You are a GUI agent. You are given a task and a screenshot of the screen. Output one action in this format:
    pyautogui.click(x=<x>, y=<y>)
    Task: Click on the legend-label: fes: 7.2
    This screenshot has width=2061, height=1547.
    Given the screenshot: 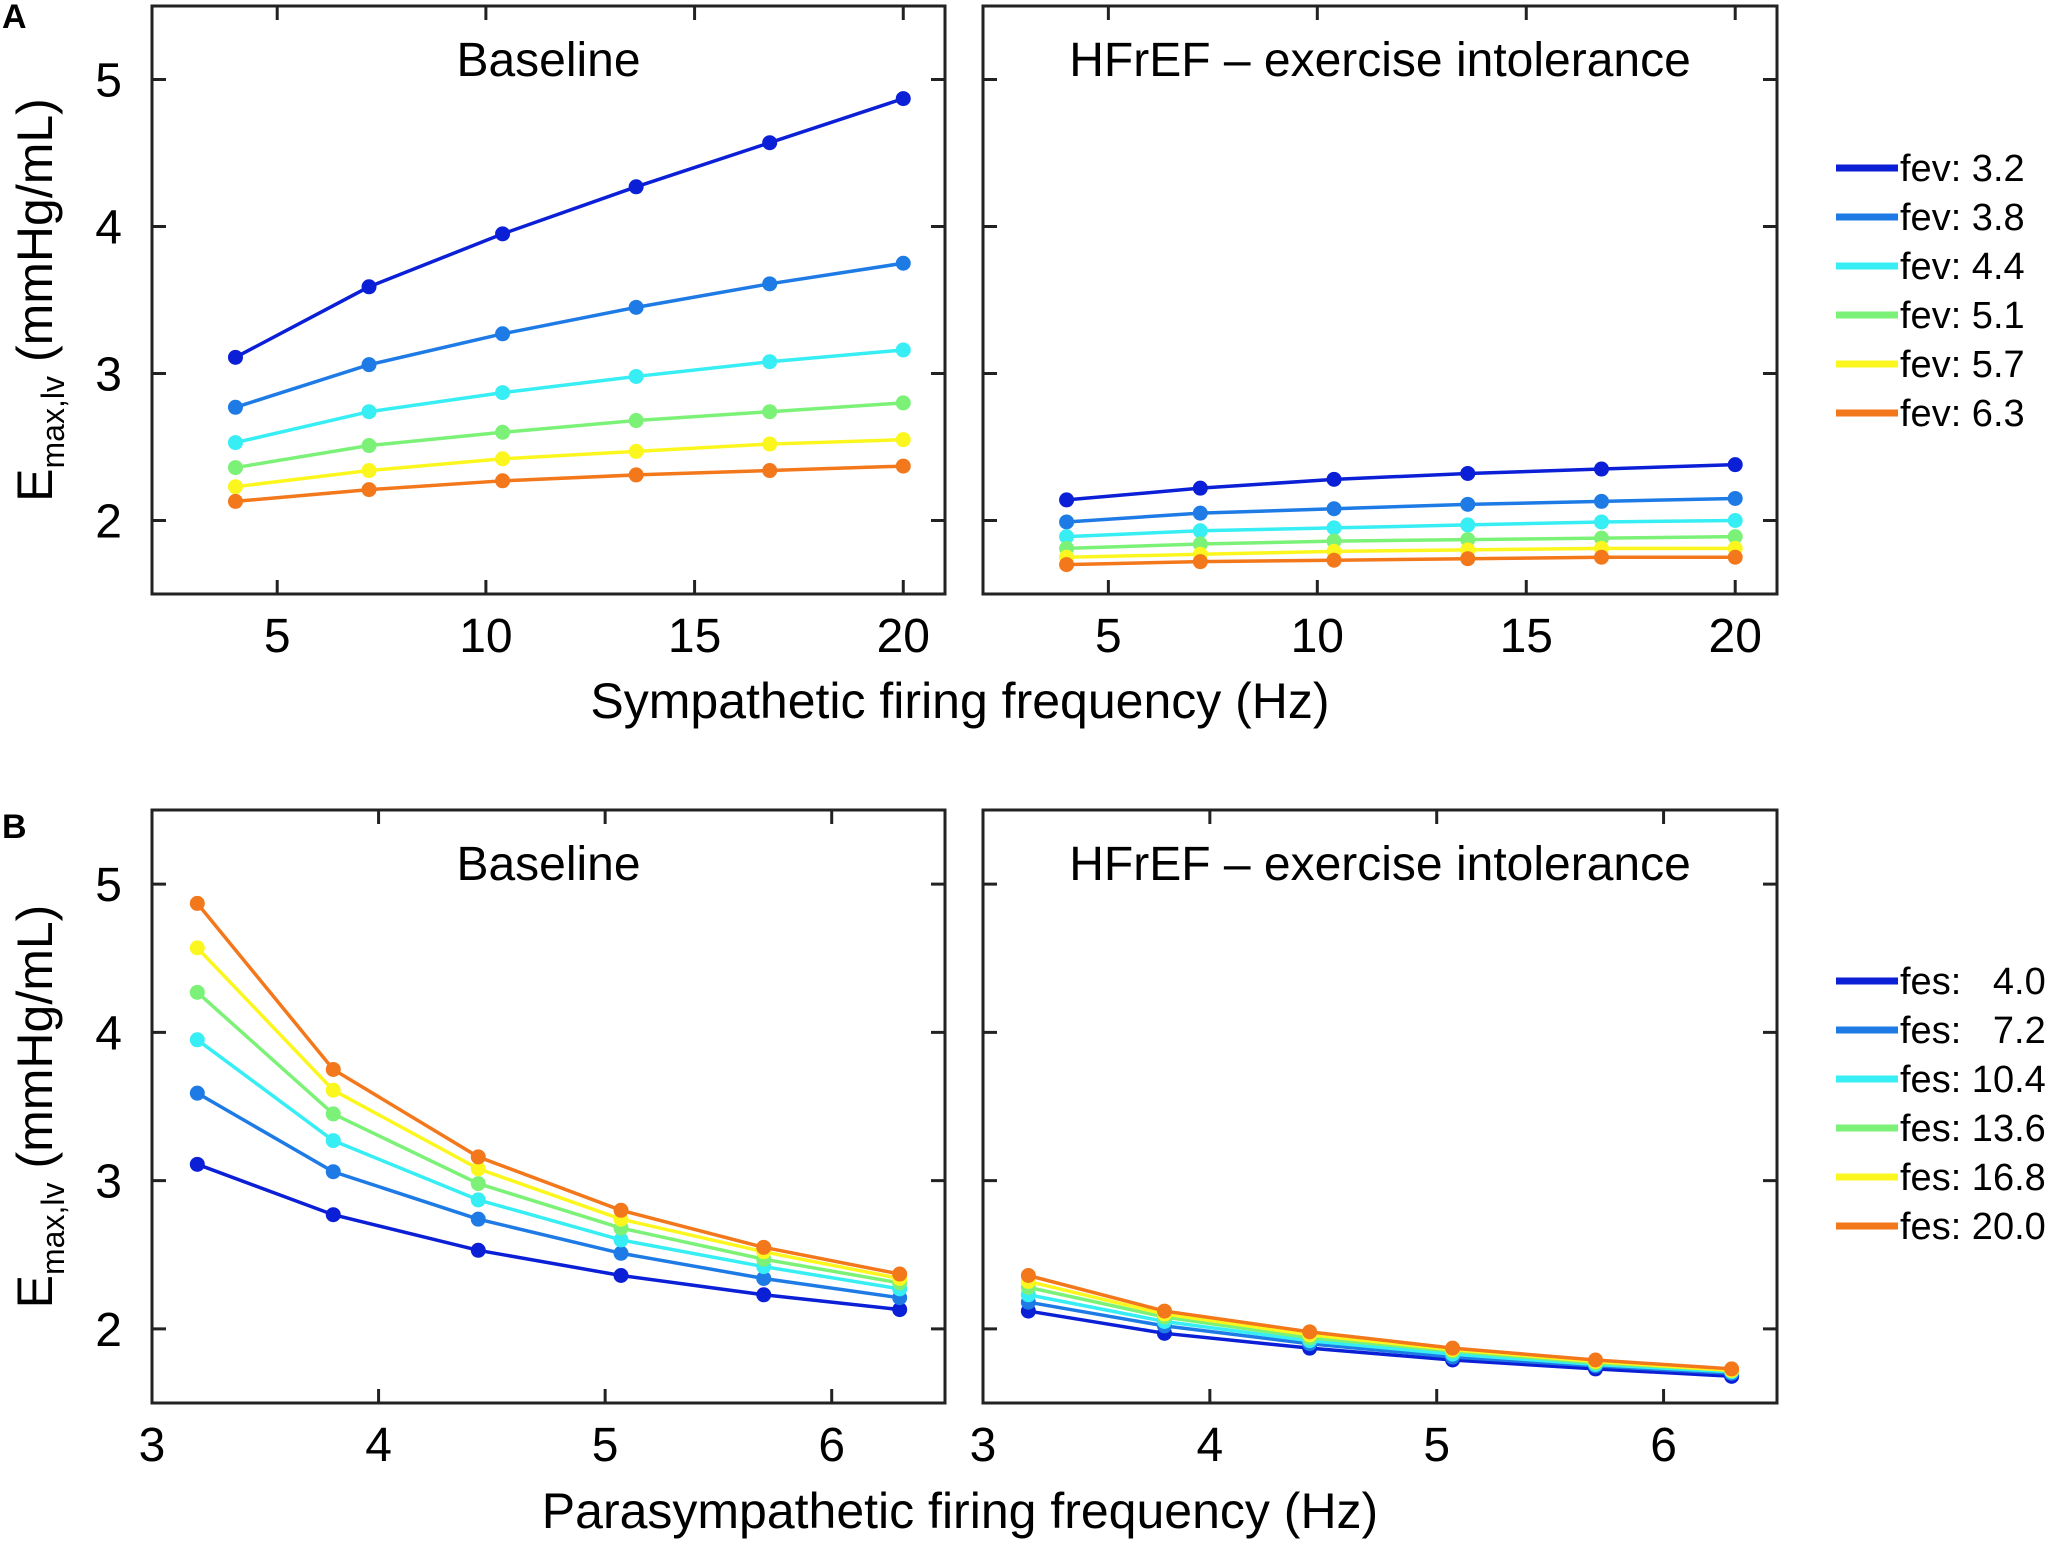 What is the action you would take?
    pyautogui.click(x=1973, y=1031)
    